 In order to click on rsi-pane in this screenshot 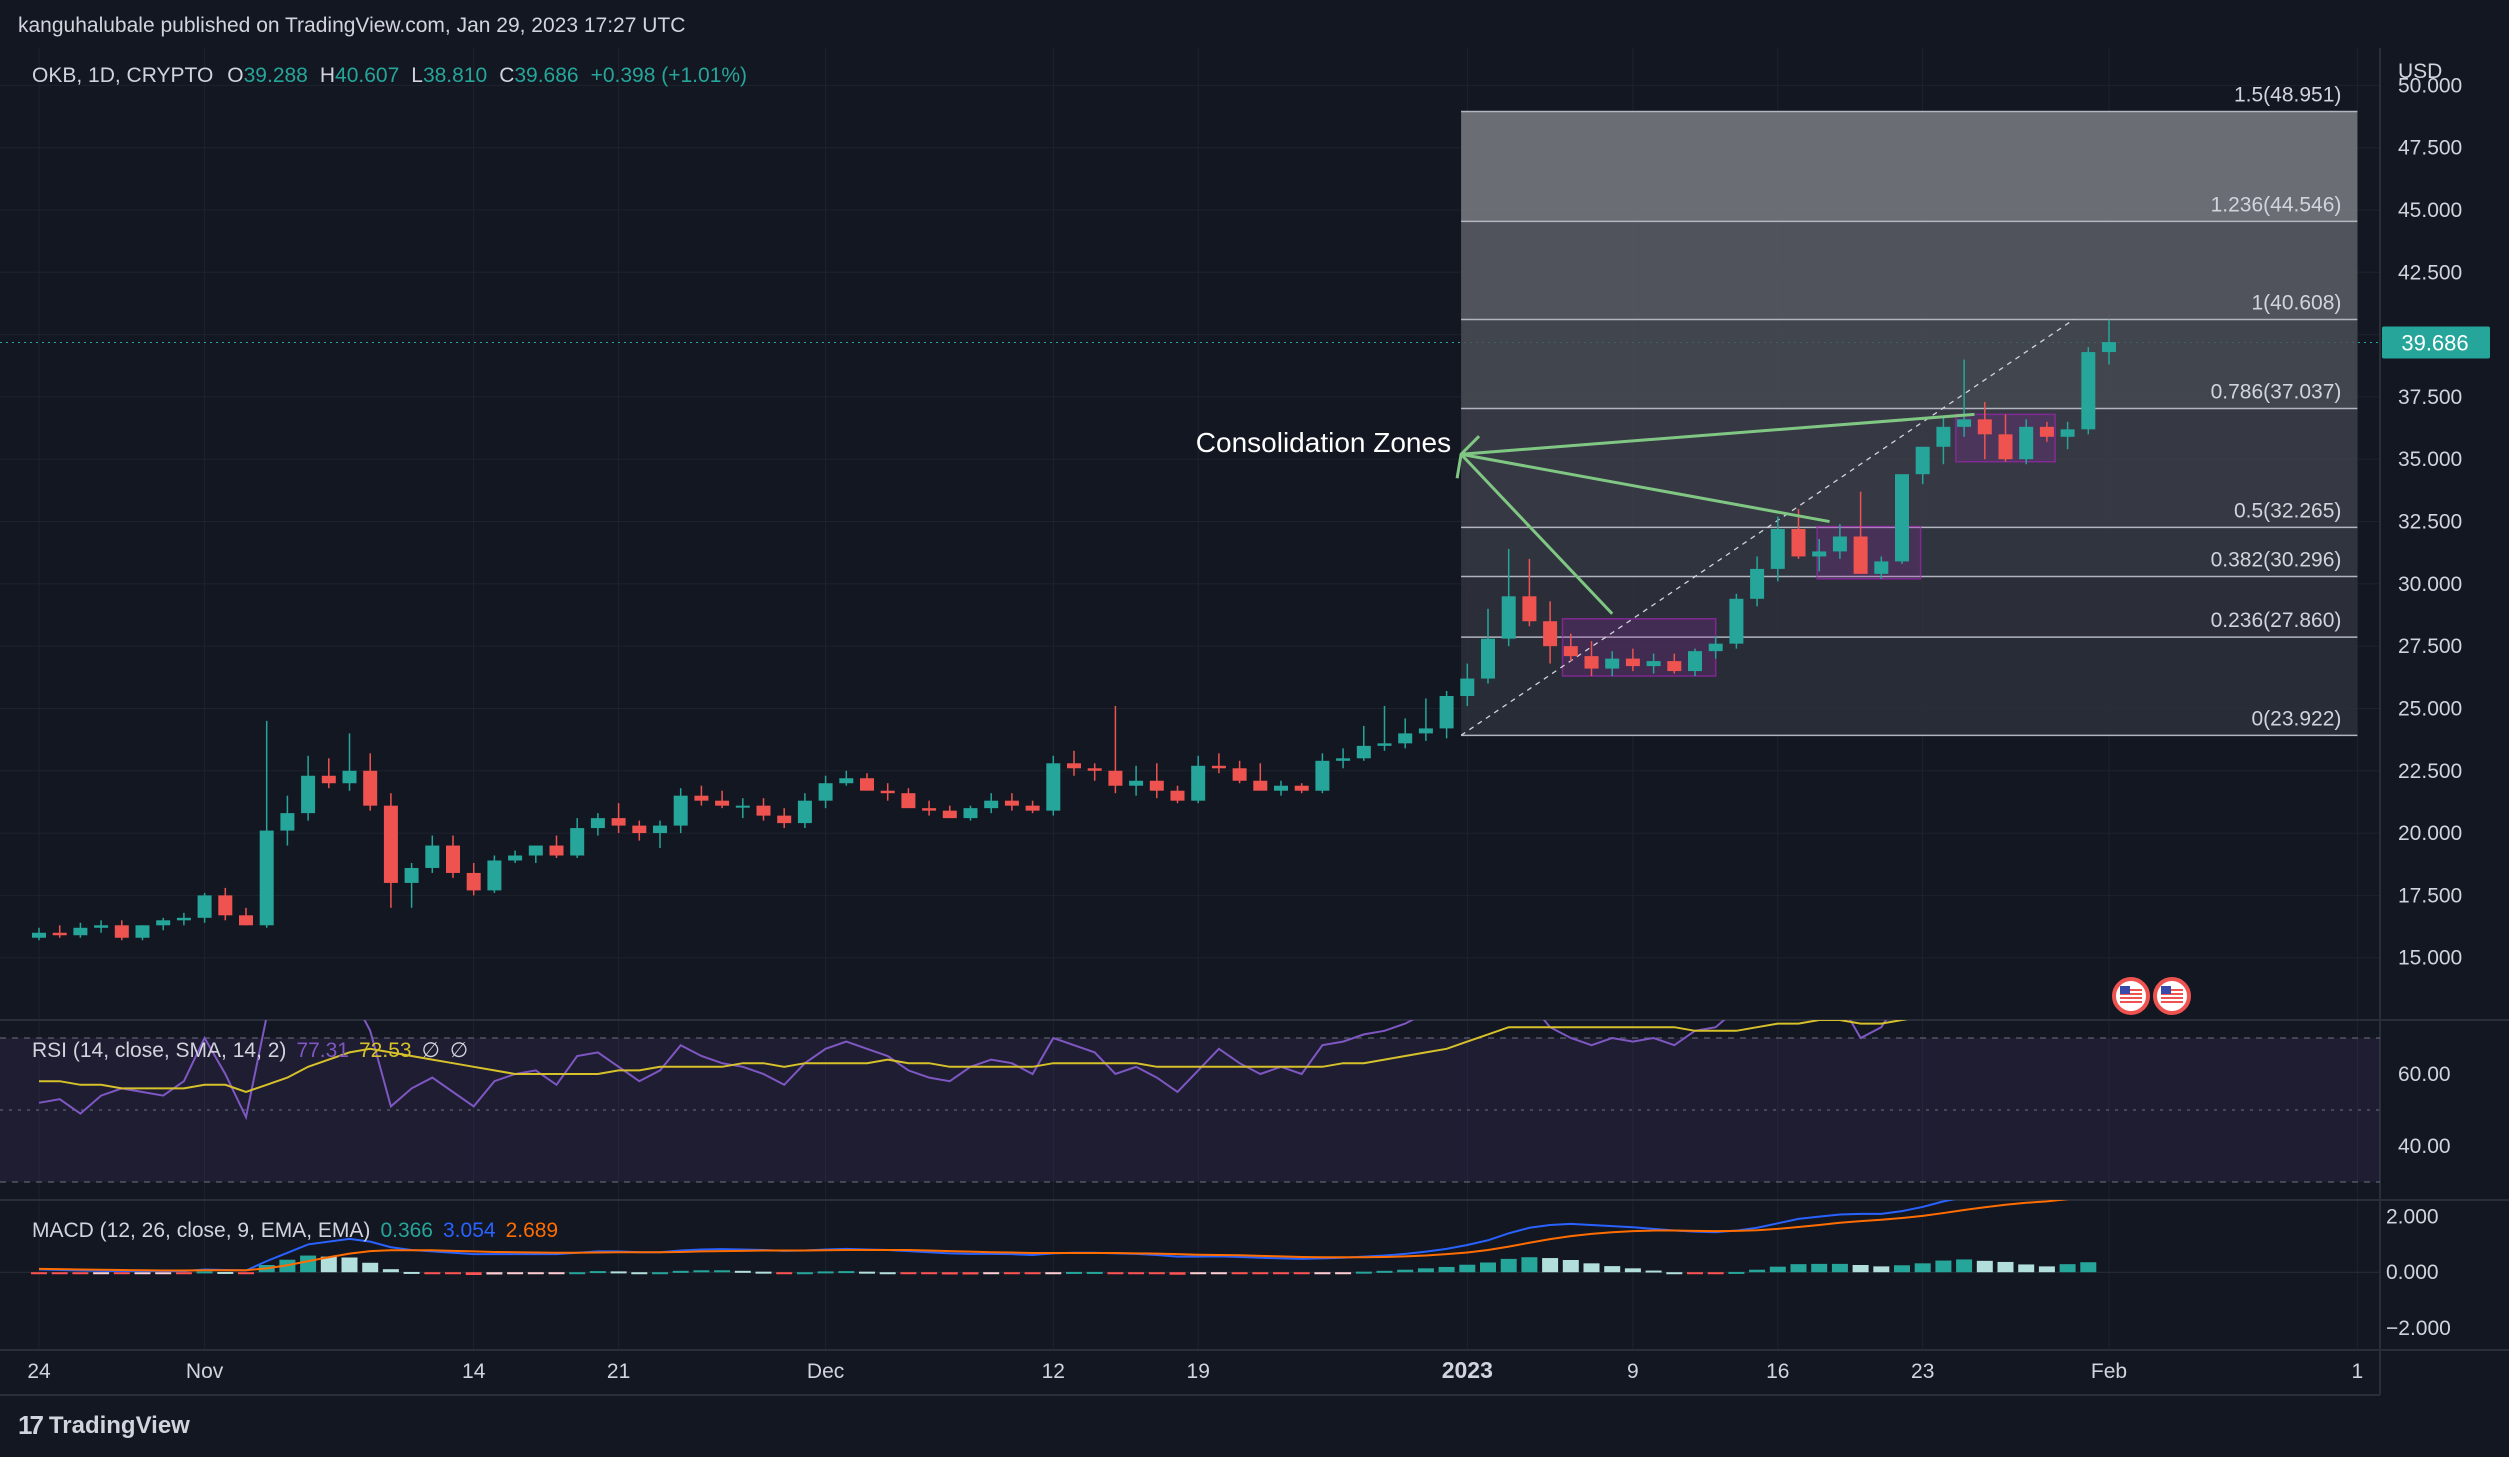, I will do `click(973, 1070)`.